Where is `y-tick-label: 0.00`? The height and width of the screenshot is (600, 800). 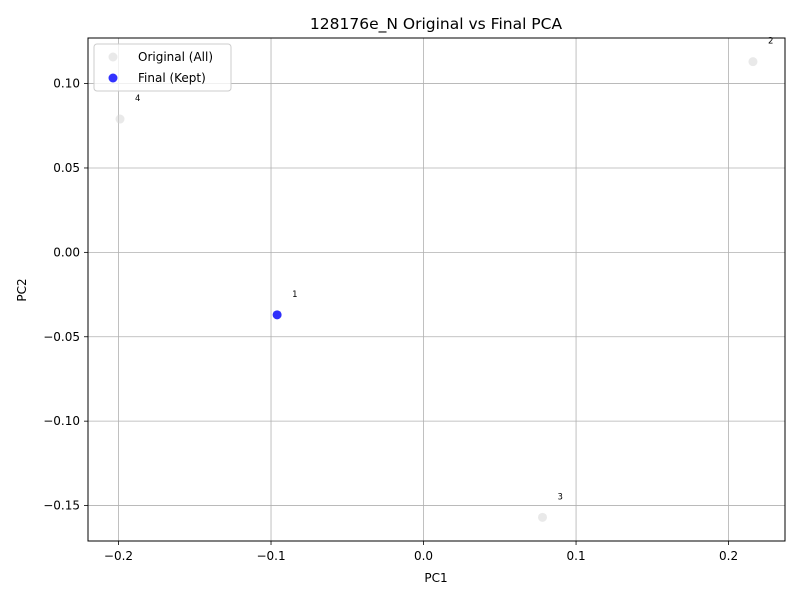
y-tick-label: 0.00 is located at coordinates (66, 252).